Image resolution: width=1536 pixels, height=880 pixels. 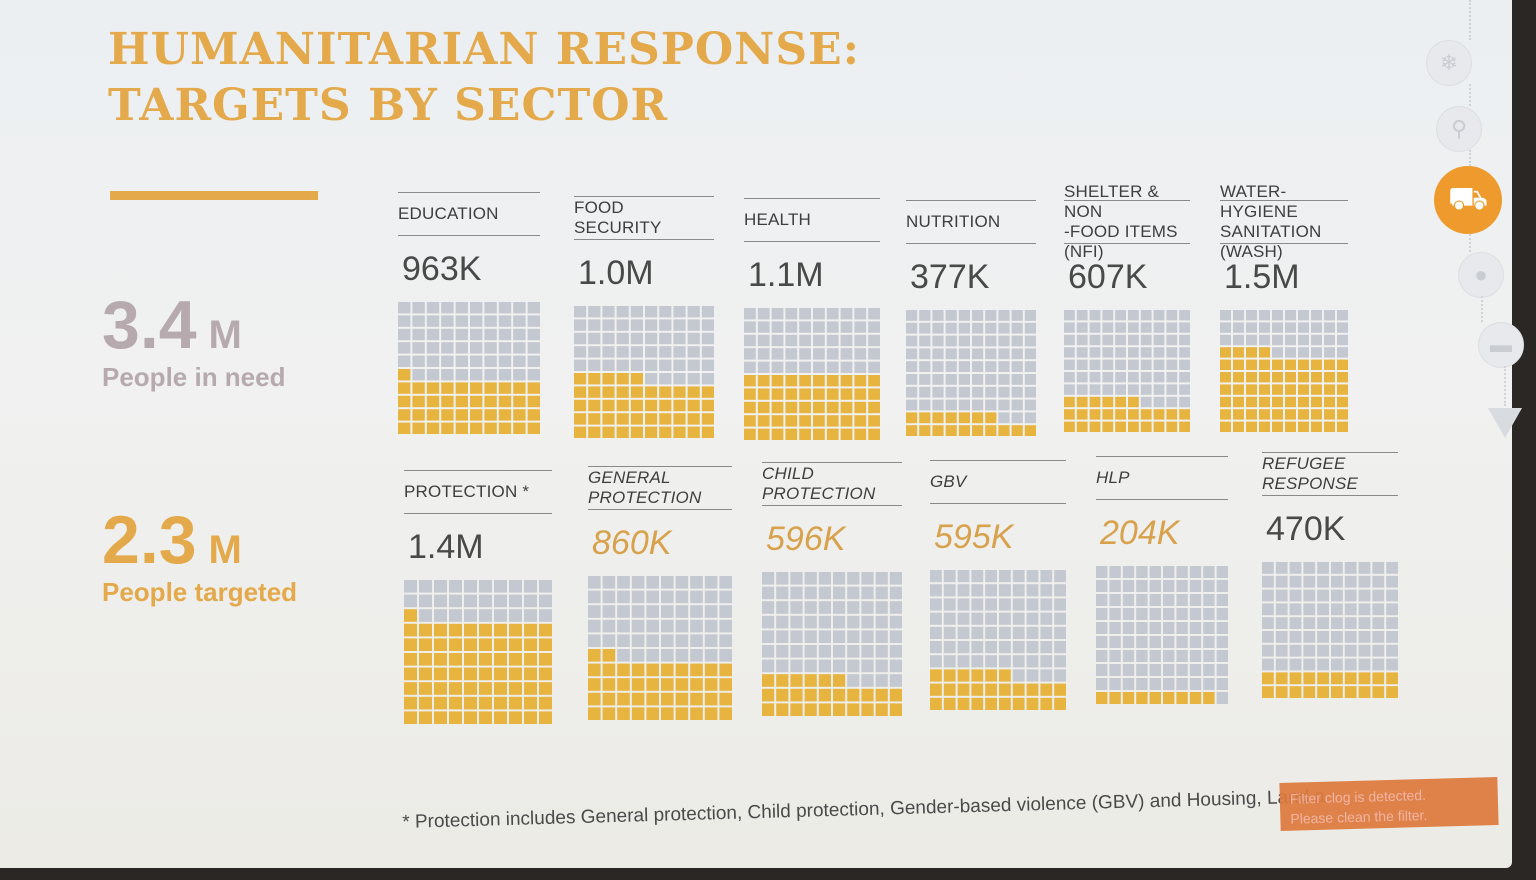 I want to click on truck-icon: ⛟, so click(x=1468, y=200).